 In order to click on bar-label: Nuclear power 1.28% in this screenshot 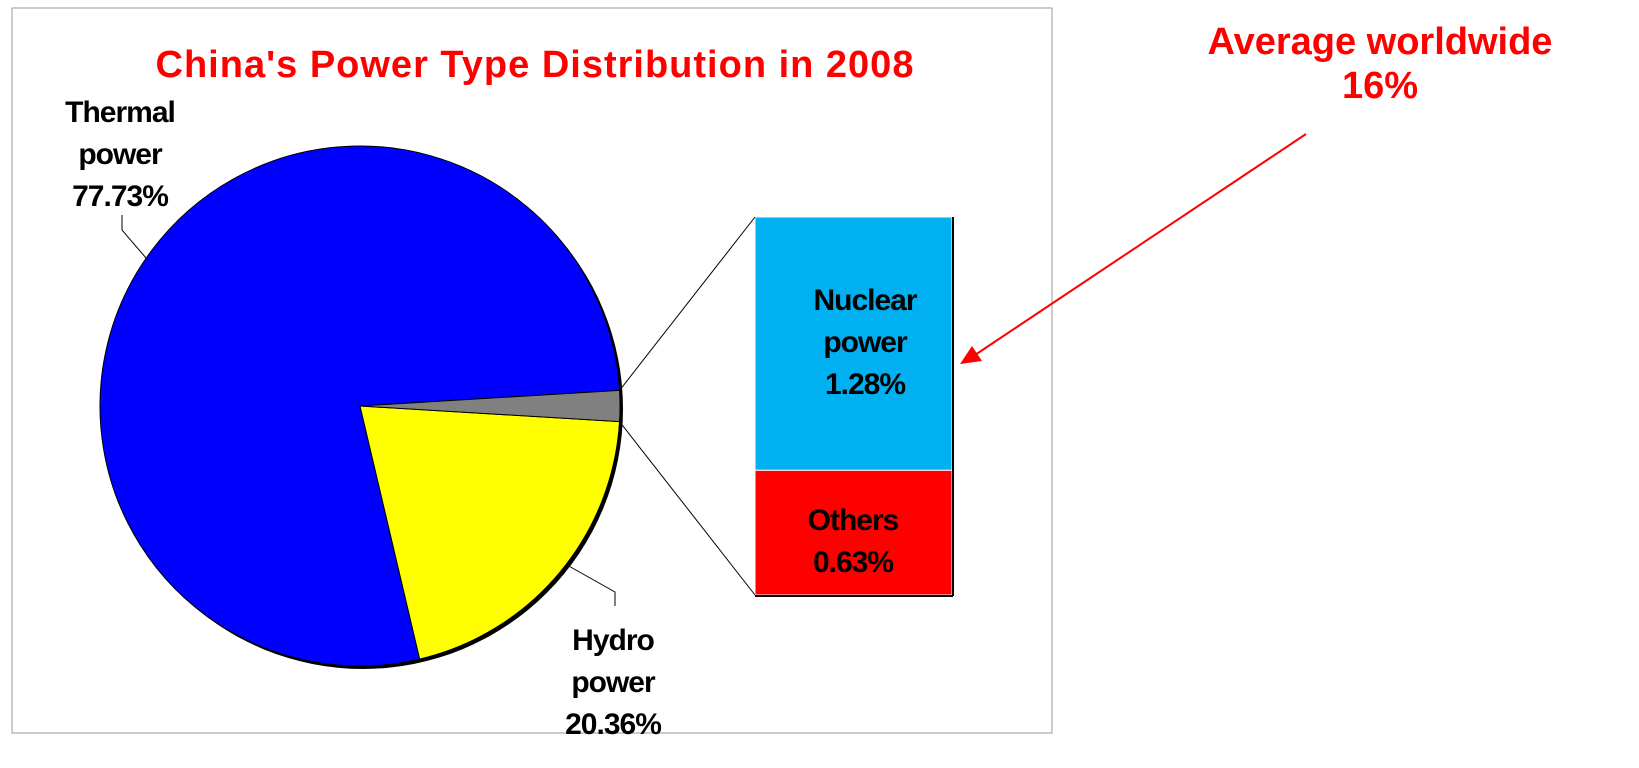, I will do `click(865, 343)`.